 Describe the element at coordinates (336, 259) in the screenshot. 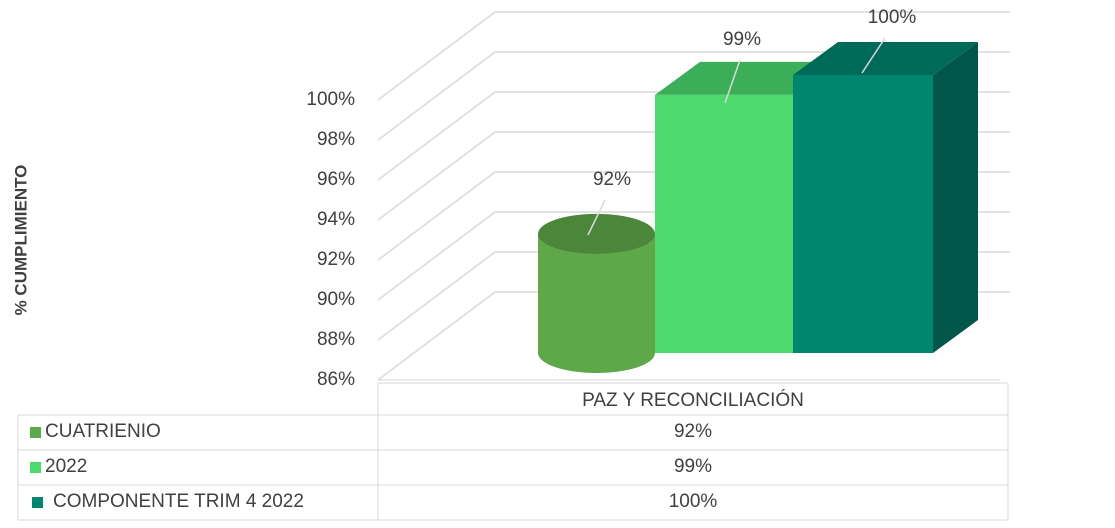

I see `y-tick-label: 92%` at that location.